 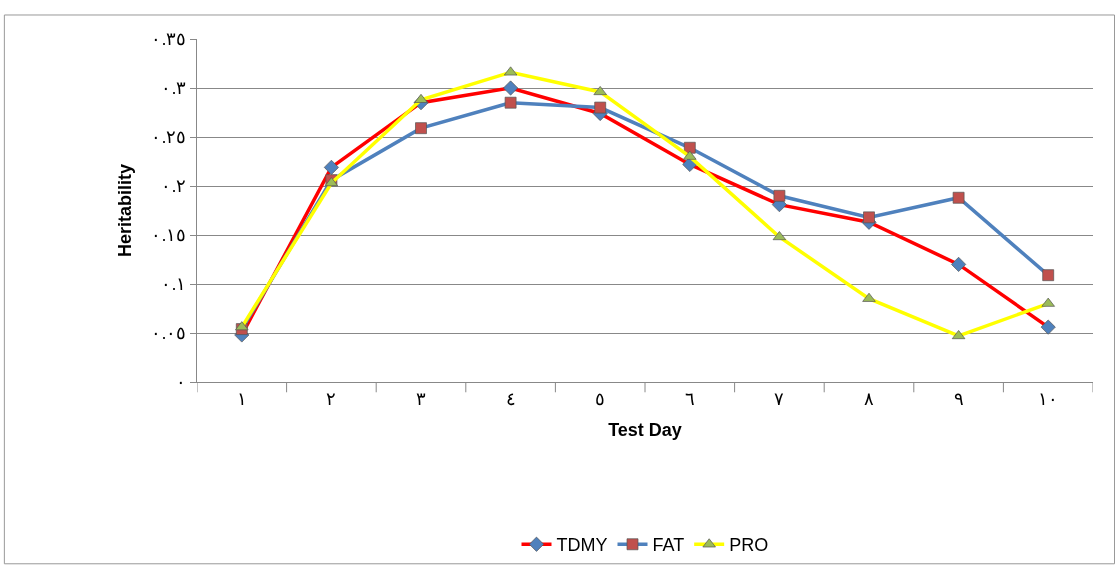 What do you see at coordinates (169, 137) in the screenshot?
I see `y-tick-label: ٠.٢٥` at bounding box center [169, 137].